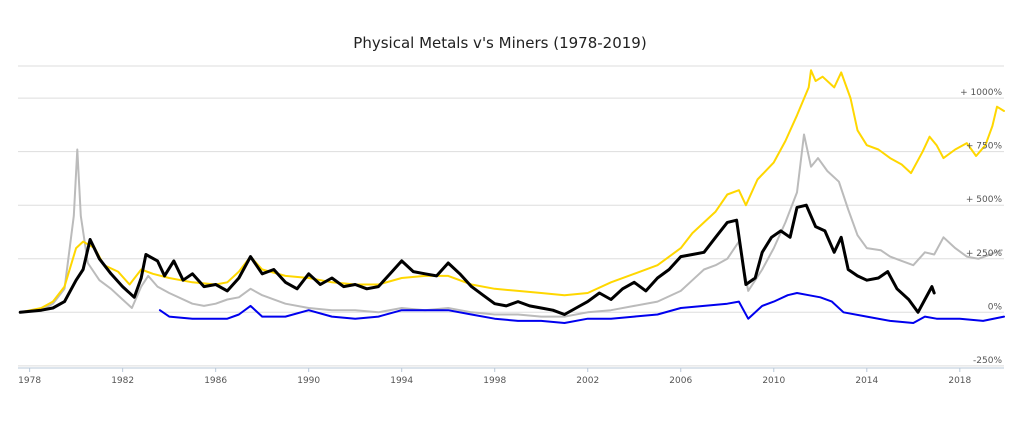 This screenshot has height=440, width=1024. Describe the element at coordinates (995, 307) in the screenshot. I see `y-tick-label: 0%` at that location.